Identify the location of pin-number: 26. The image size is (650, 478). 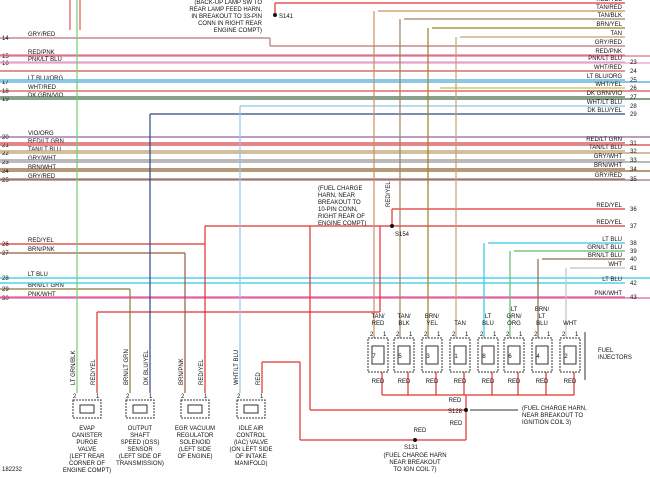
(633, 89).